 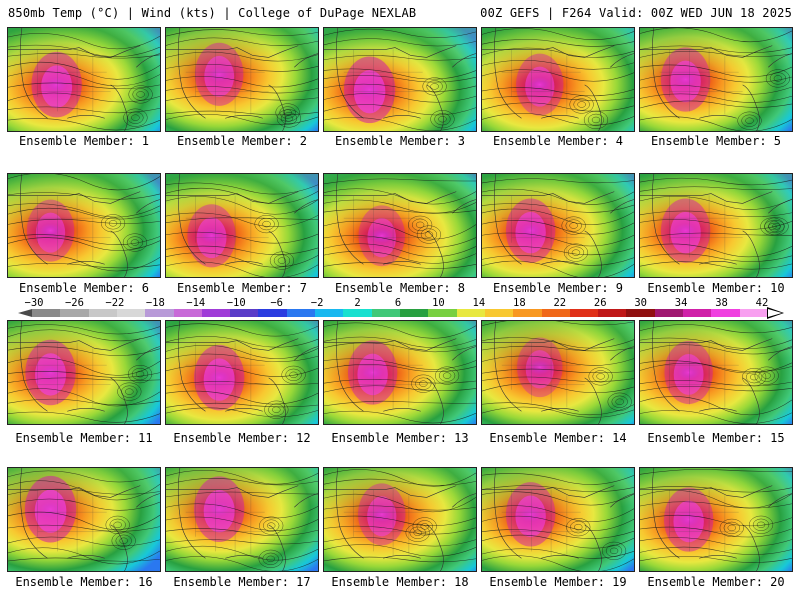 I want to click on colorbar-tick-label: 6, so click(x=398, y=303).